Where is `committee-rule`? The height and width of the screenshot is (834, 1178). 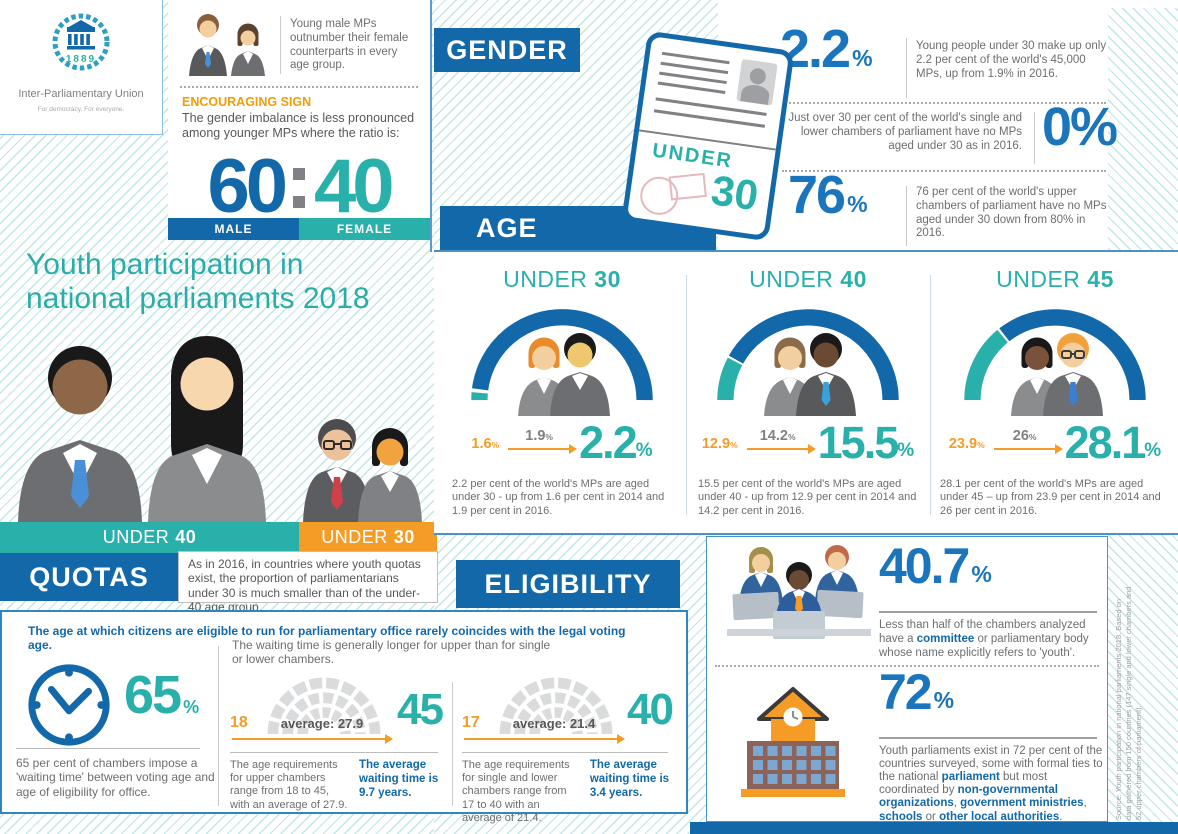
committee-rule is located at coordinates (988, 612).